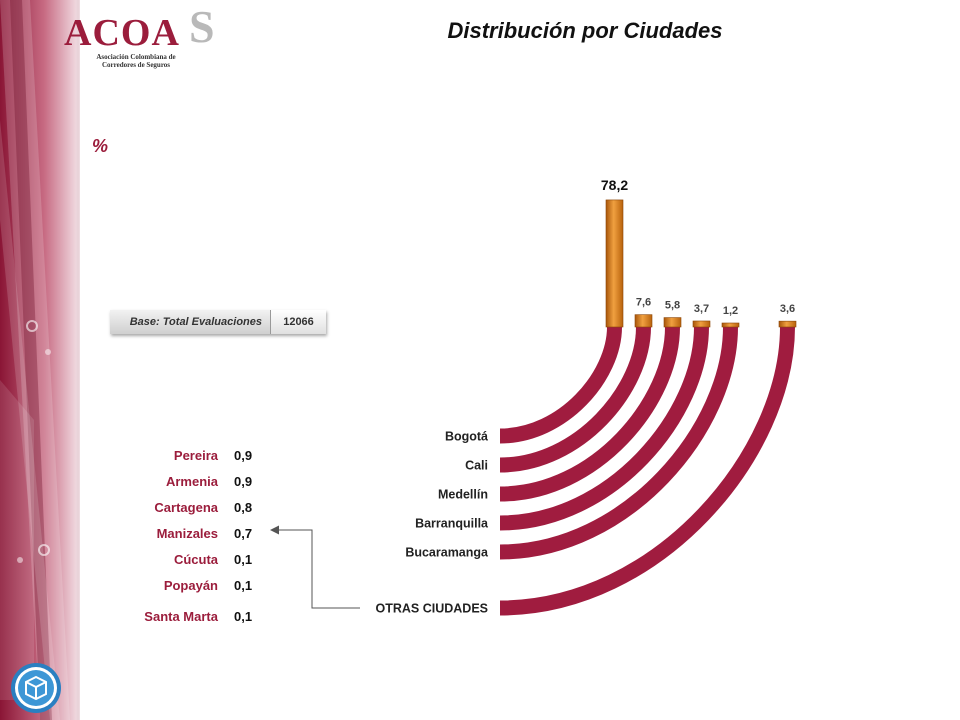 The height and width of the screenshot is (720, 960). I want to click on chart-title: Distribución por Ciudades, so click(585, 30).